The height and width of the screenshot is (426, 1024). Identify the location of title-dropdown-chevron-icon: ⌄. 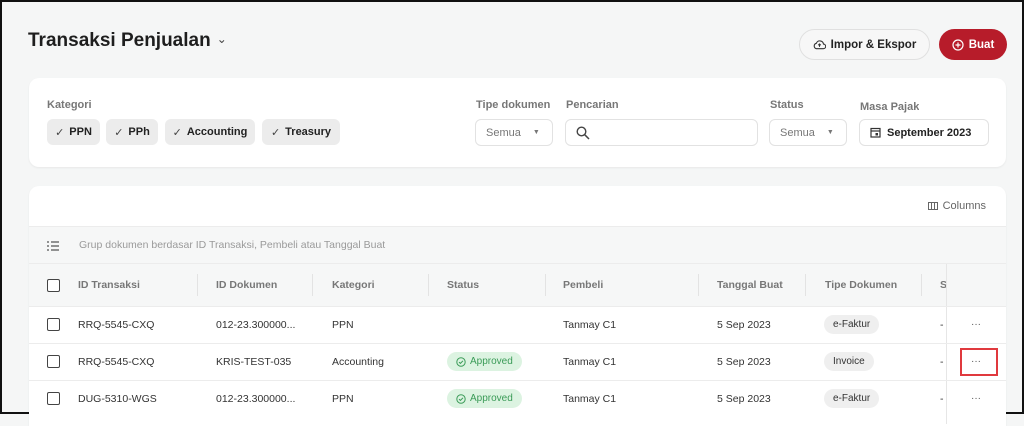
(221, 39).